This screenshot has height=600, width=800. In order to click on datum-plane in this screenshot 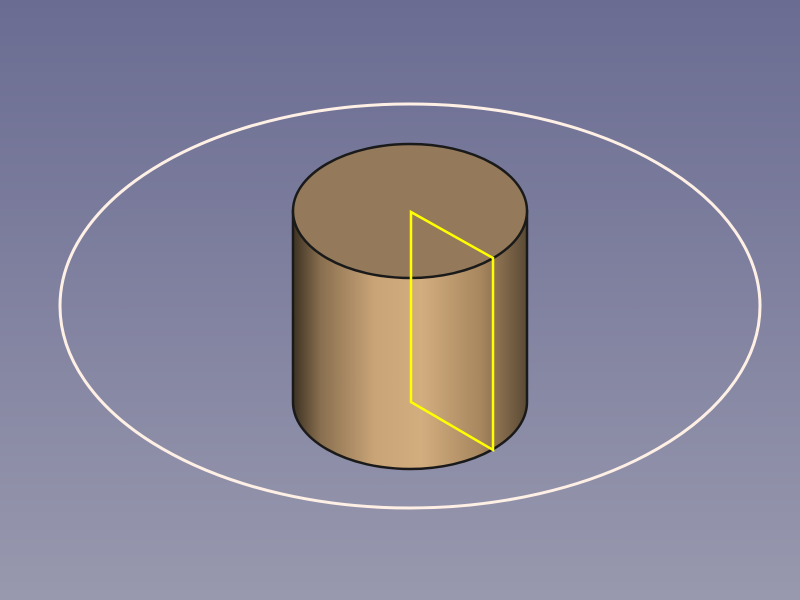, I will do `click(452, 331)`.